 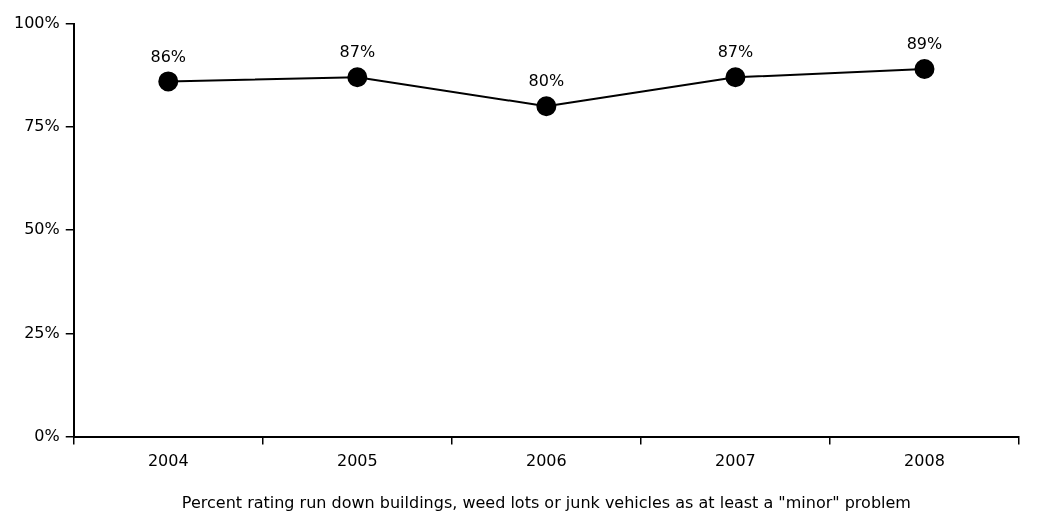 What do you see at coordinates (924, 44) in the screenshot?
I see `data-label: 89%` at bounding box center [924, 44].